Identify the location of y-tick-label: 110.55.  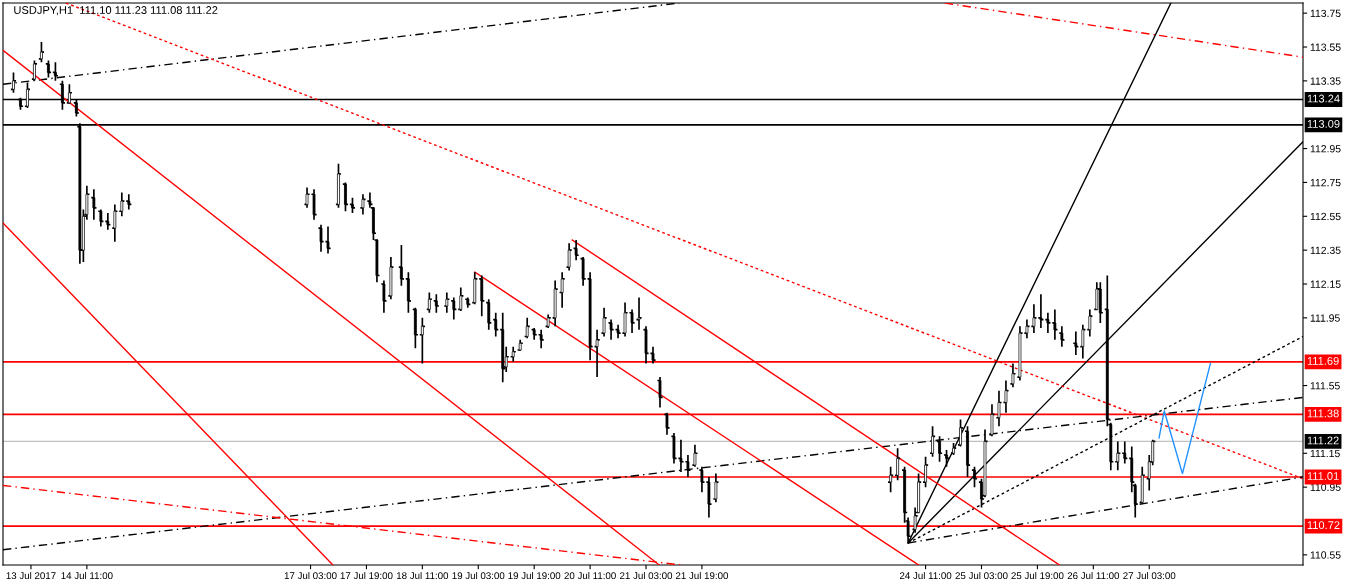
(1325, 555).